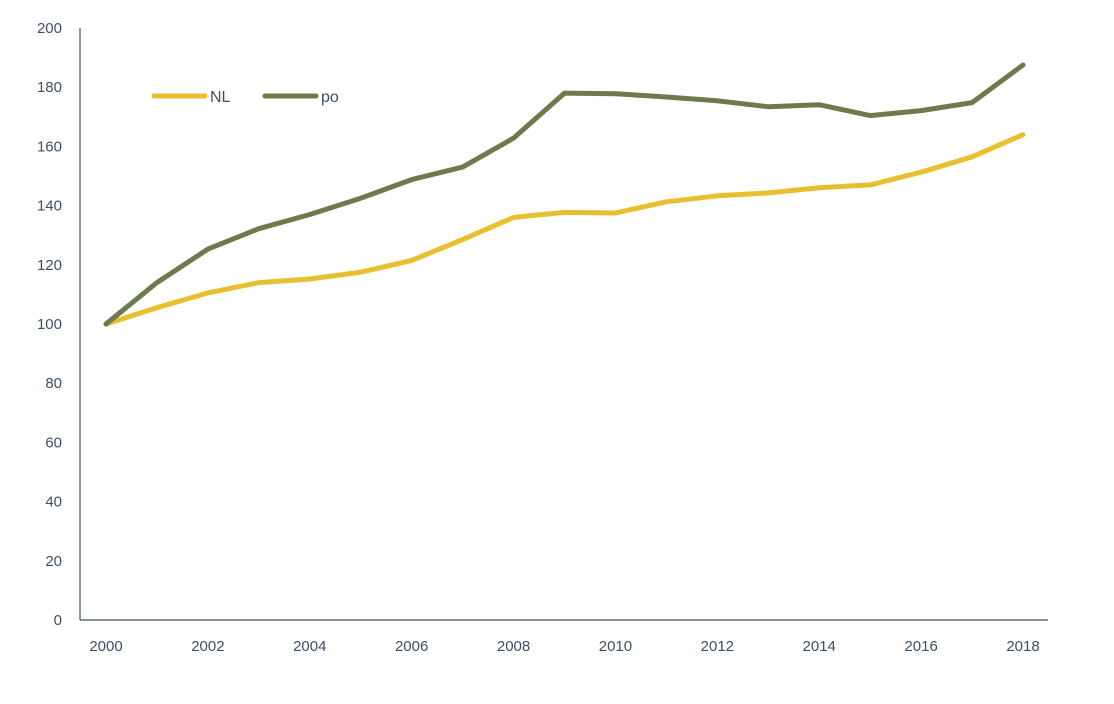 This screenshot has height=704, width=1114. I want to click on y-tick-label: 180, so click(49, 87).